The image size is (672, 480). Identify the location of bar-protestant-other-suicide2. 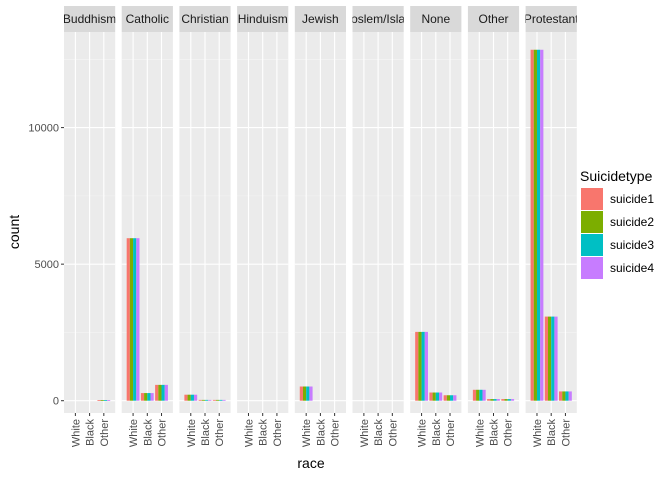
(564, 396).